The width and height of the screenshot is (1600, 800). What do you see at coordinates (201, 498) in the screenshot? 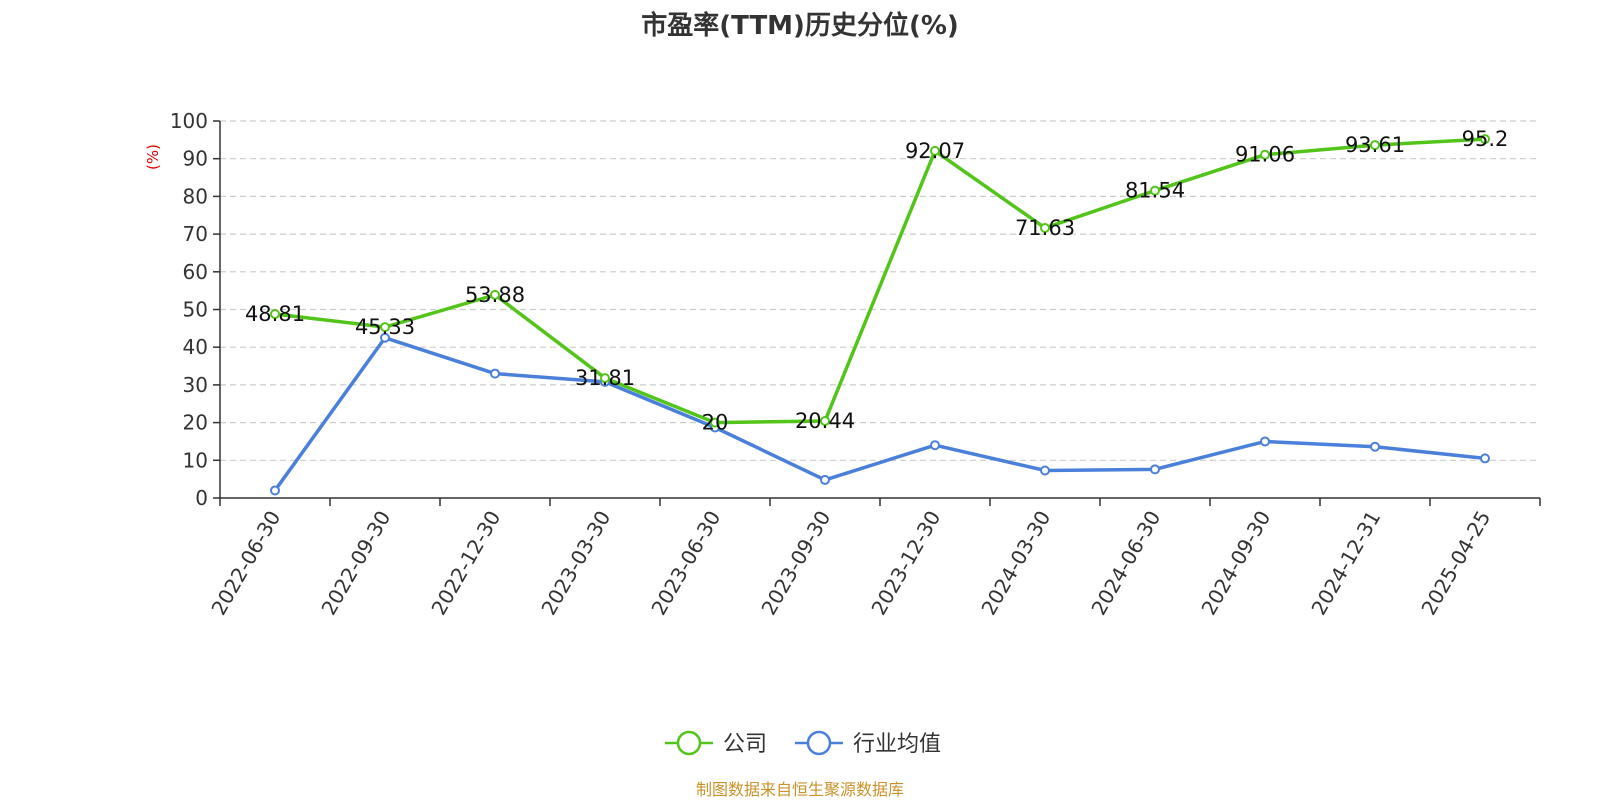
I see `y-tick-label: 0` at bounding box center [201, 498].